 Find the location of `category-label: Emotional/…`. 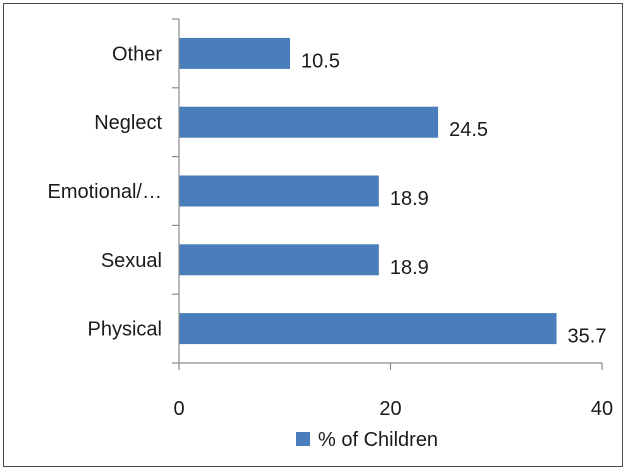

category-label: Emotional/… is located at coordinates (105, 192).